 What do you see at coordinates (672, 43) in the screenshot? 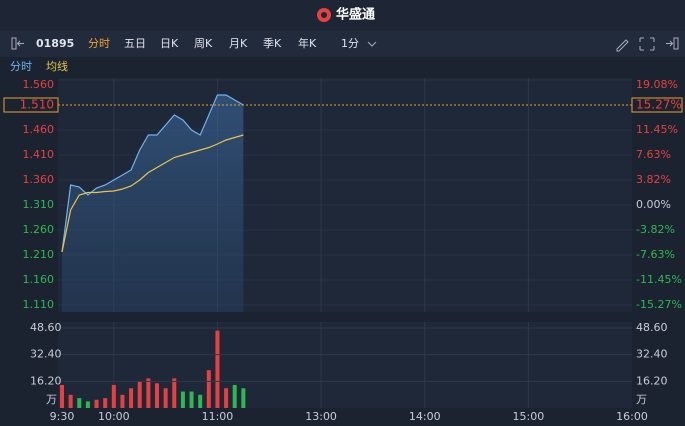
I see `collapse-icon` at bounding box center [672, 43].